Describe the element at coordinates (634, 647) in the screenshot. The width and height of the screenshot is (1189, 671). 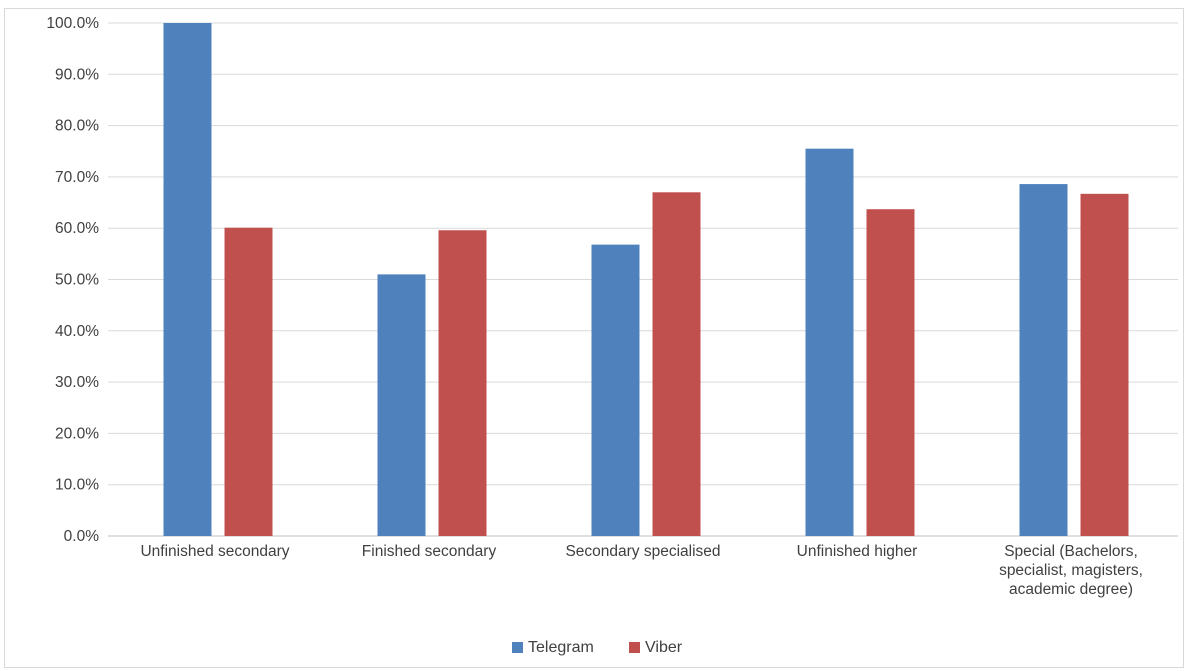
I see `legend-swatch-viber` at that location.